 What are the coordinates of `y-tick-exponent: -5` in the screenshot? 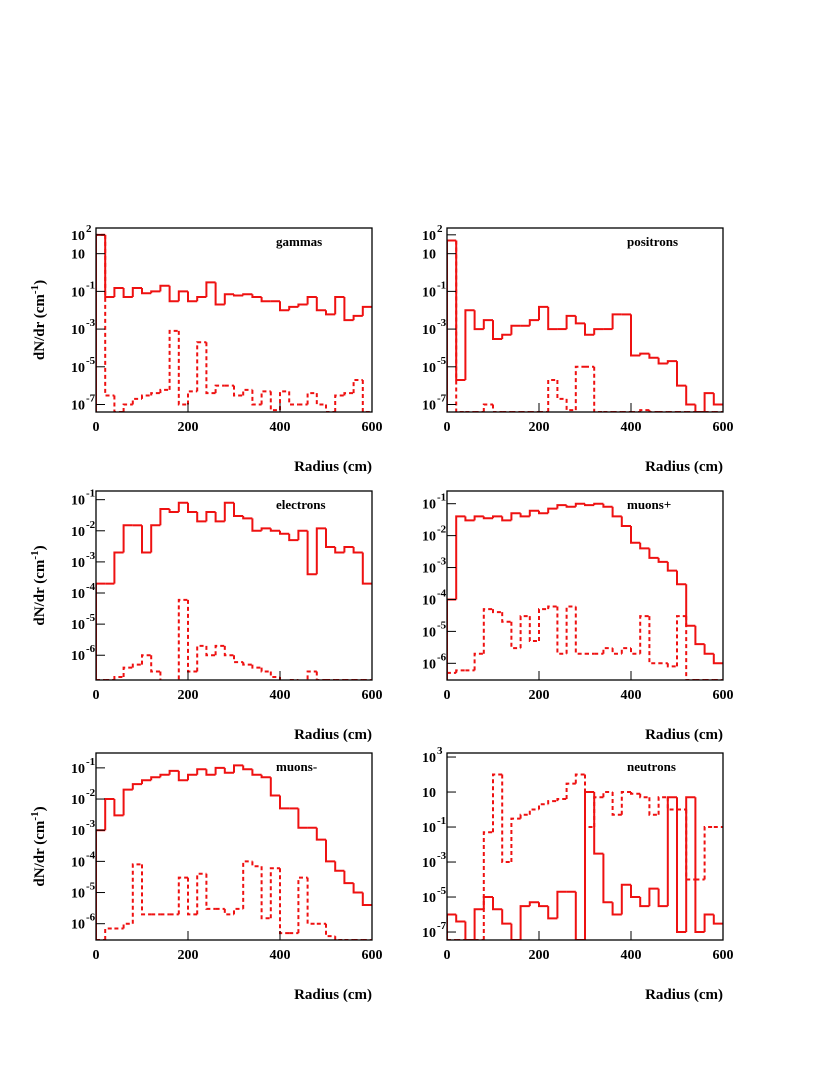 It's located at (442, 361).